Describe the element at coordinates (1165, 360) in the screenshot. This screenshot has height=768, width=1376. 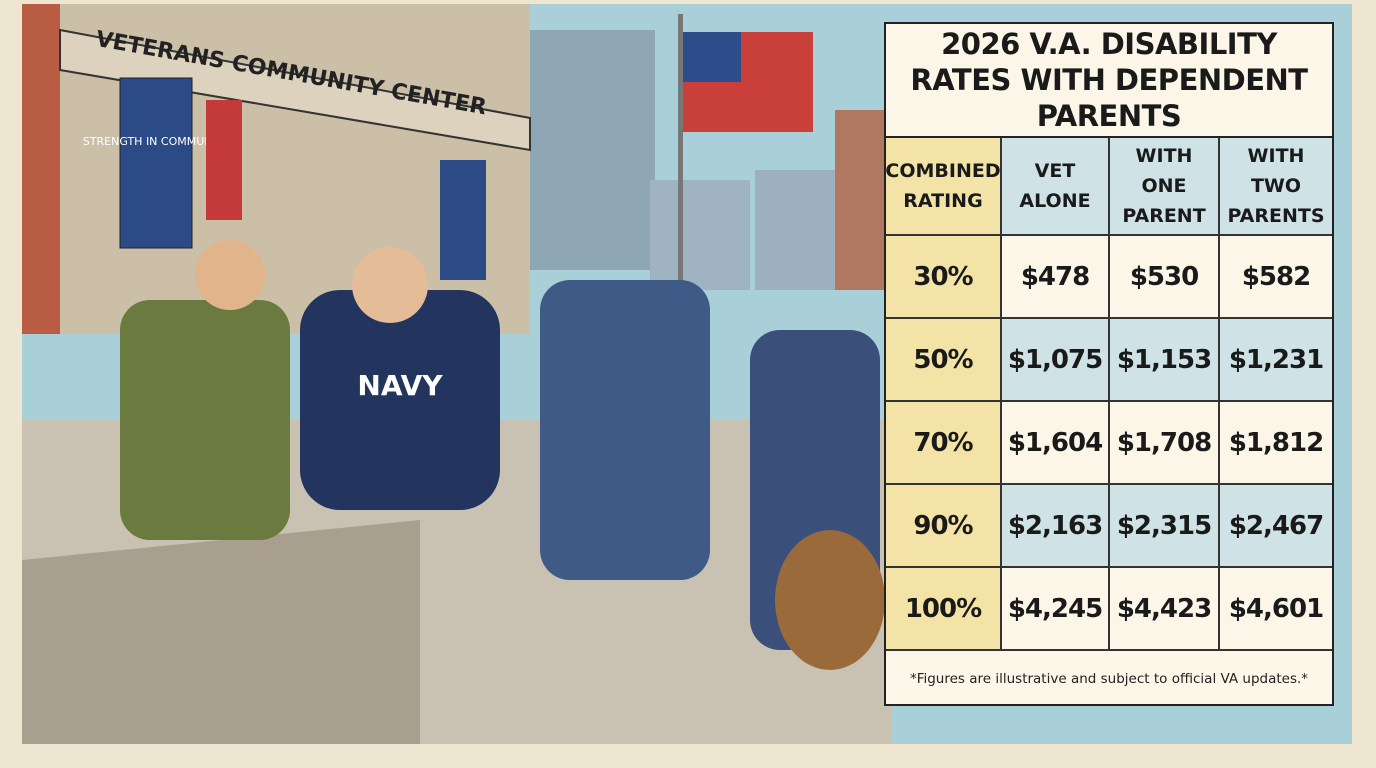
I see `rate-cell: $1,153` at that location.